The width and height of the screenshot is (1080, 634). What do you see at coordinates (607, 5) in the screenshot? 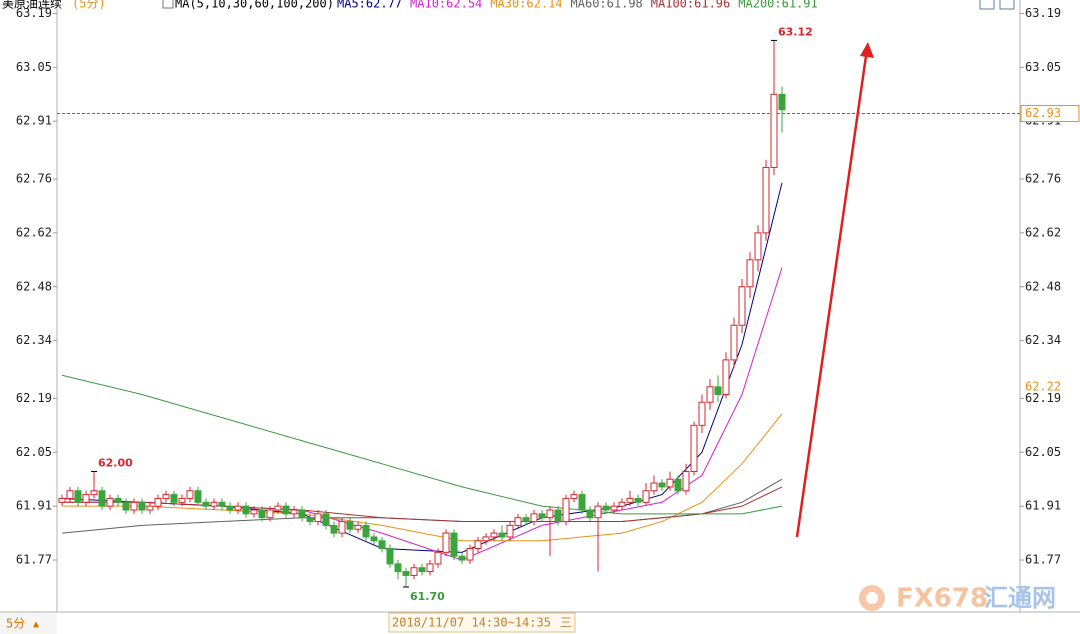
I see `legend-entry: MA60:61.98` at bounding box center [607, 5].